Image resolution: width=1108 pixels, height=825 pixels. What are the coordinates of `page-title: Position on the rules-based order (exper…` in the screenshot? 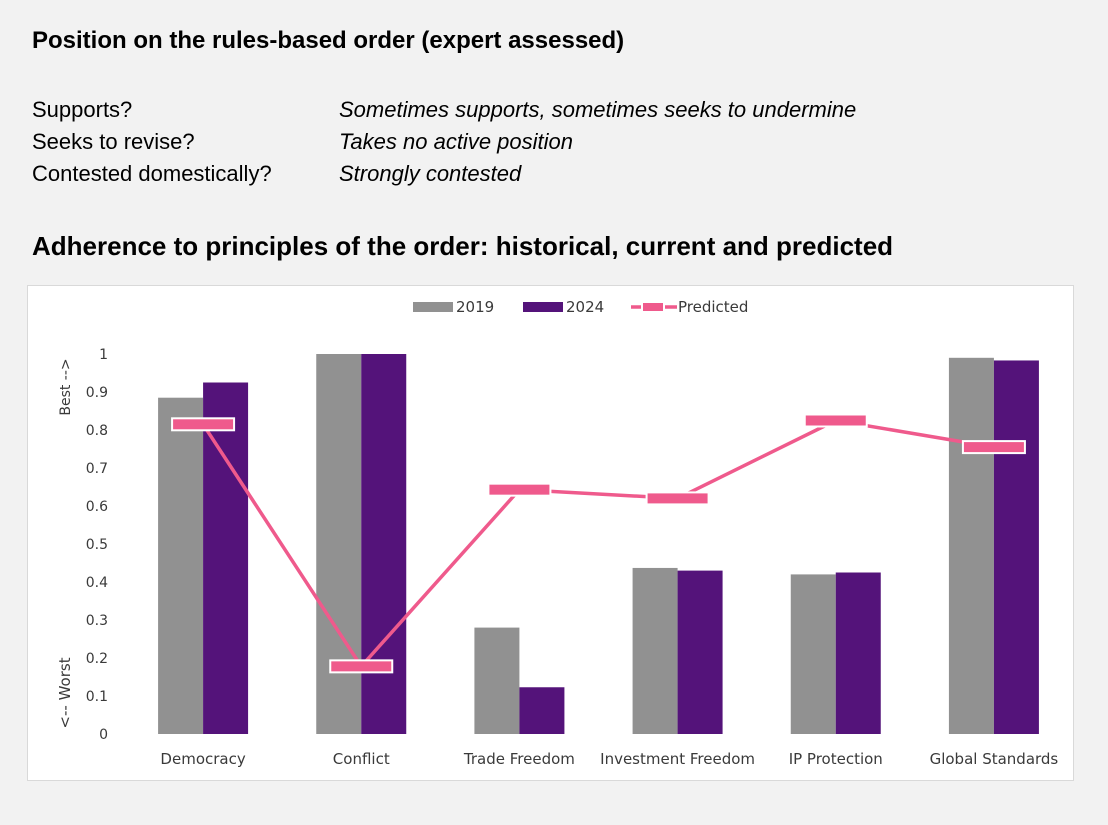 It's located at (328, 40).